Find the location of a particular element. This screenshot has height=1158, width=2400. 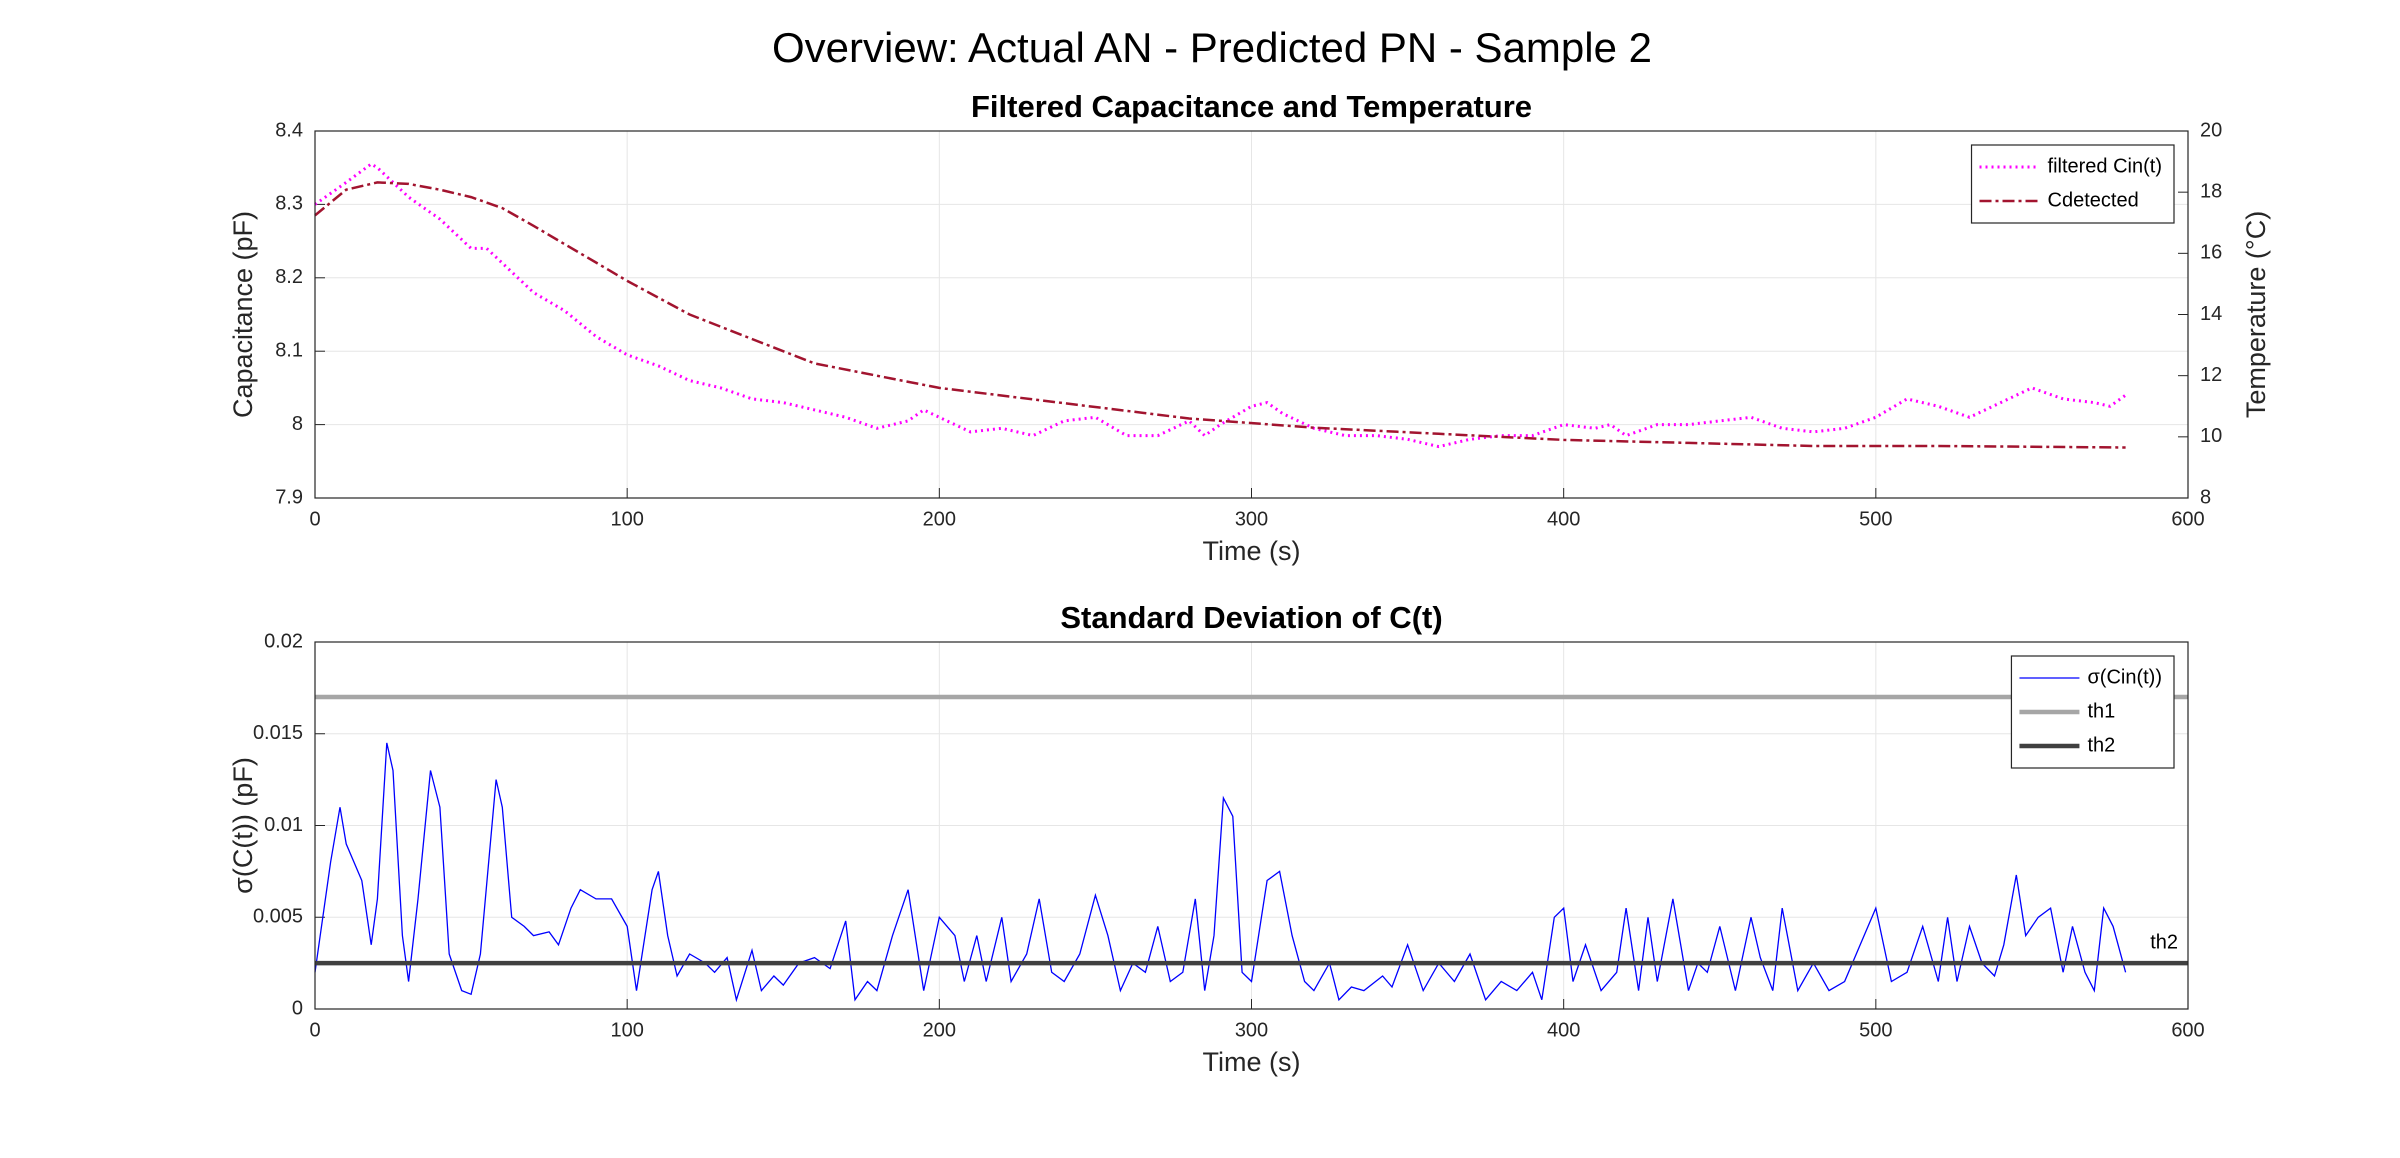

y2-tick-label: 10 is located at coordinates (2211, 436).